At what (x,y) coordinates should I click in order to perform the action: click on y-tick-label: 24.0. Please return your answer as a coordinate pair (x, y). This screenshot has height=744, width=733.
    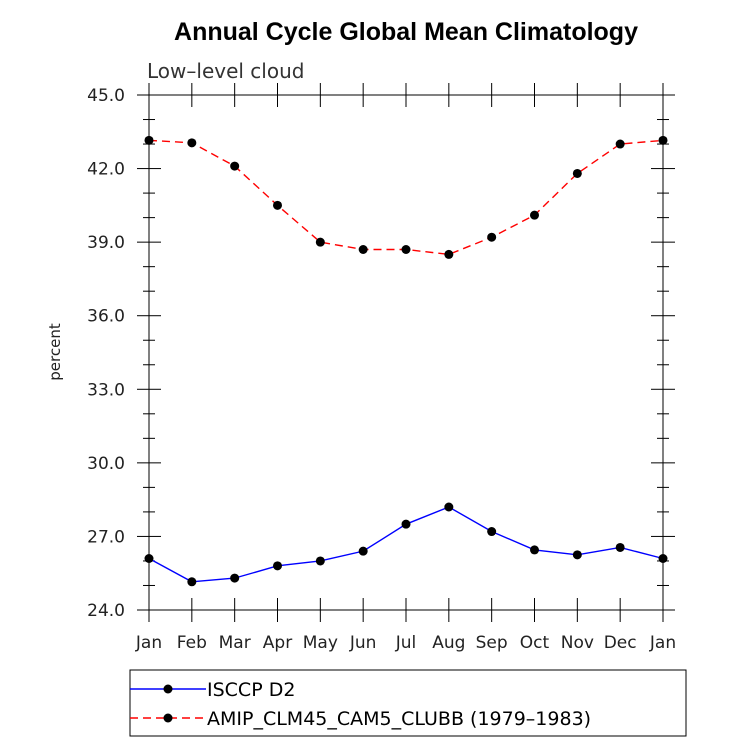
    Looking at the image, I should click on (106, 611).